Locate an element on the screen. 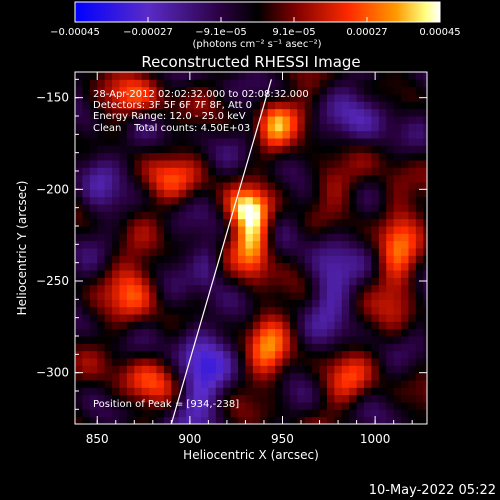 The width and height of the screenshot is (500, 500). annotation-time-range: 28-Apr-2012 02:02:32.000 to 02:08:32.000 is located at coordinates (201, 94).